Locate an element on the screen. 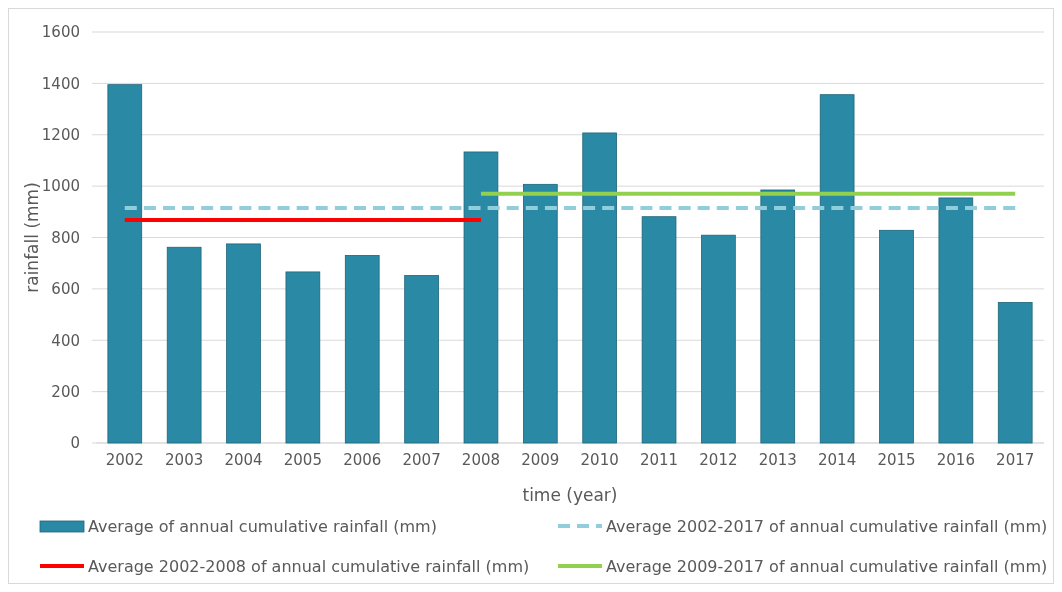  x-tick-label: 2005 is located at coordinates (302, 460).